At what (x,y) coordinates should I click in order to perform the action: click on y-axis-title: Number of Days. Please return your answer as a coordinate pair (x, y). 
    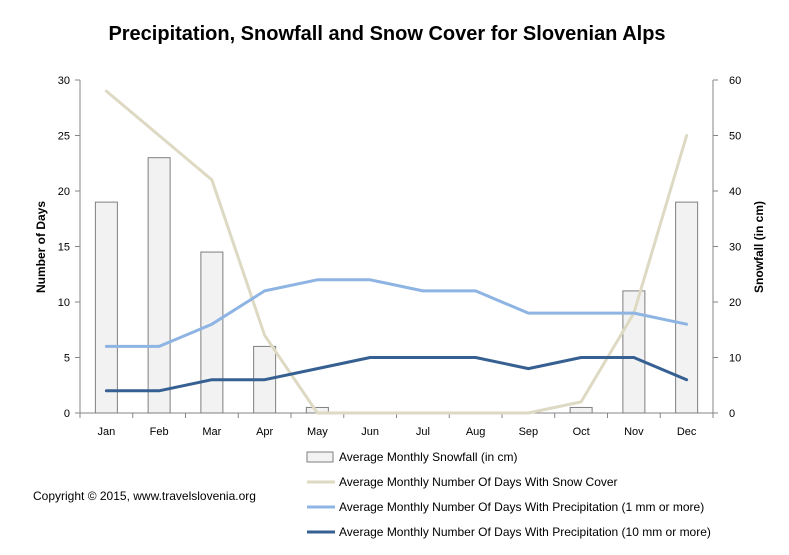
    Looking at the image, I should click on (41, 247).